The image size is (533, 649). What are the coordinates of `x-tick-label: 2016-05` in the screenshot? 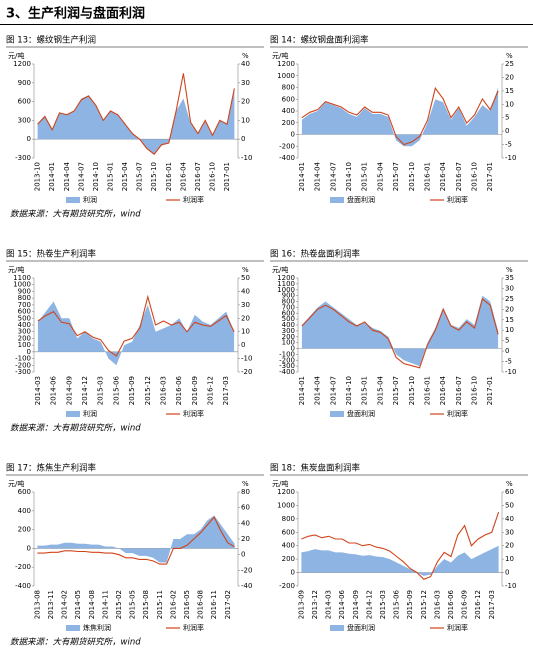 It's located at (187, 604).